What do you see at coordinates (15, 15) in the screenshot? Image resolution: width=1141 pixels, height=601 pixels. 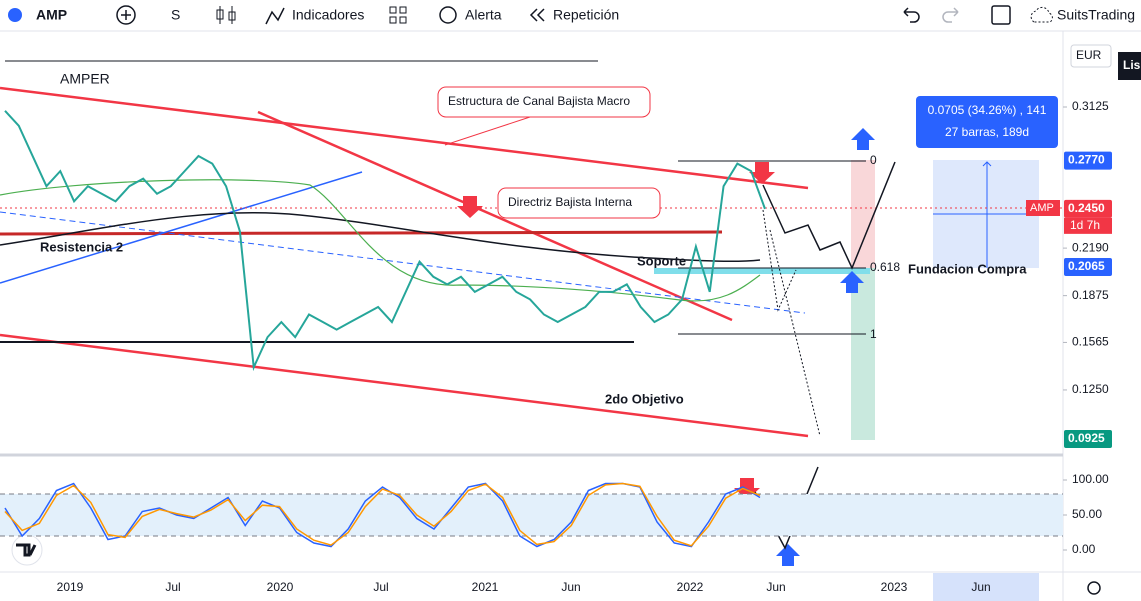 I see `symbol-icon` at bounding box center [15, 15].